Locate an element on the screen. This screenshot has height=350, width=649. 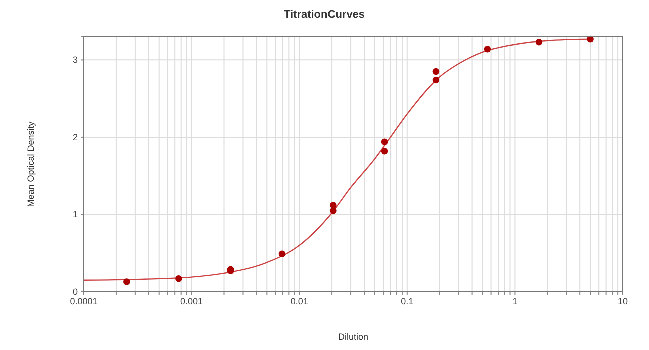
y-tick-label: 0 is located at coordinates (75, 291).